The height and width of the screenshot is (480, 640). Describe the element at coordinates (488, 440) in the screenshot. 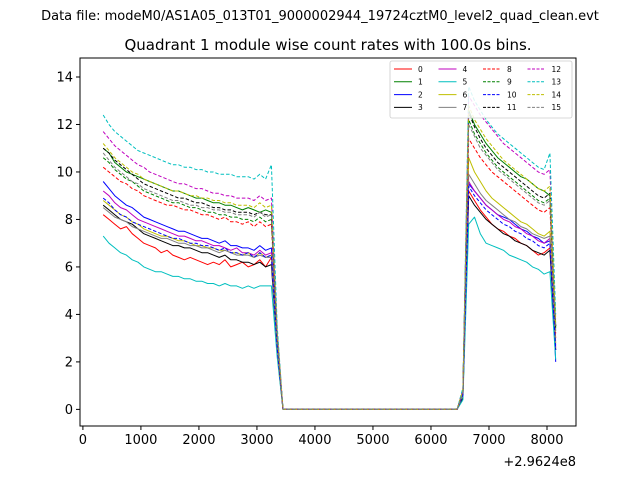

I see `x-tick-label: 7000` at that location.